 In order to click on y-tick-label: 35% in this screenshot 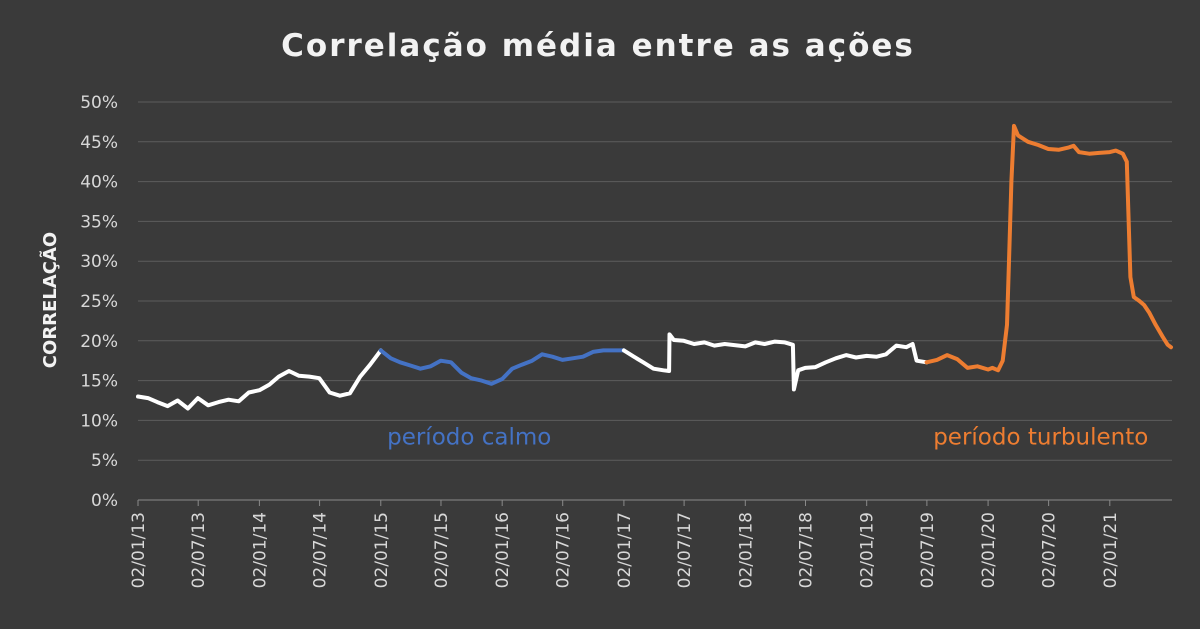, I will do `click(99, 222)`.